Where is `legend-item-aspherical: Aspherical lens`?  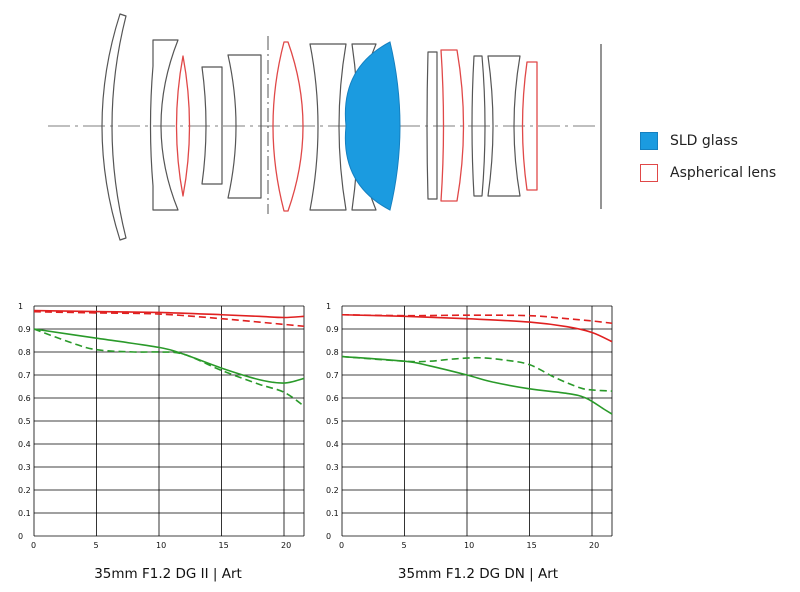
legend-item-aspherical: Aspherical lens is located at coordinates (708, 173).